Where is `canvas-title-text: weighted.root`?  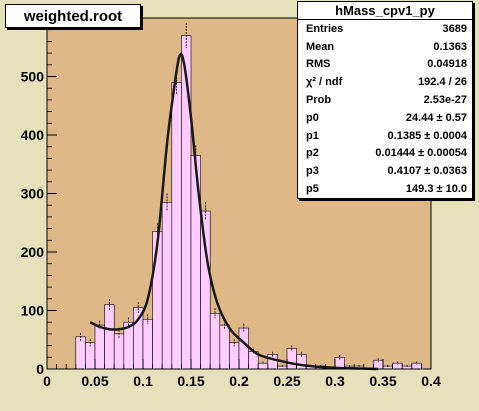
canvas-title-text: weighted.root is located at coordinates (73, 16).